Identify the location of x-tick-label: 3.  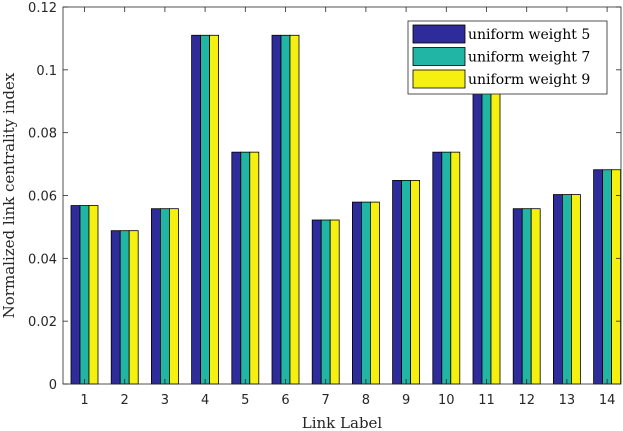
(165, 400).